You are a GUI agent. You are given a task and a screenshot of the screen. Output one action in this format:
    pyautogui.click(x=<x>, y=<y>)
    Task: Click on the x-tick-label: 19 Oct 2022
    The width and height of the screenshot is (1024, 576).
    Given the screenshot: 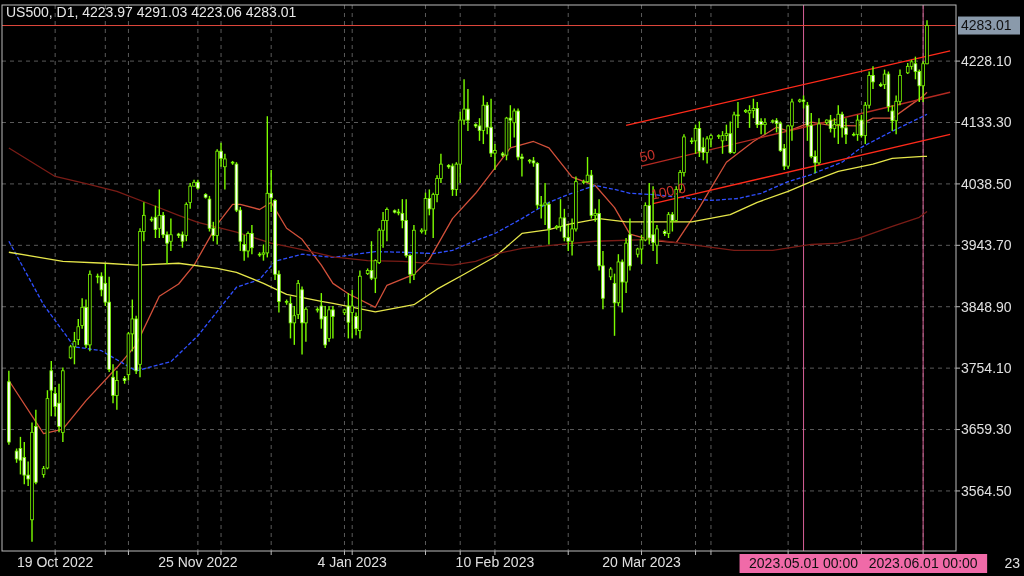 What is the action you would take?
    pyautogui.click(x=55, y=562)
    